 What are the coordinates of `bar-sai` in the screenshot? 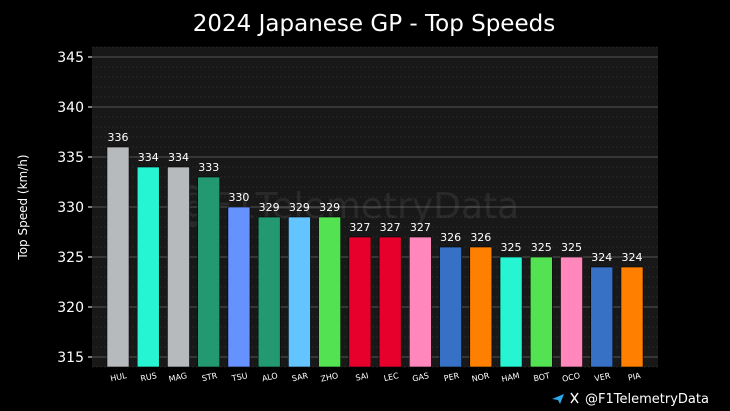 It's located at (360, 302).